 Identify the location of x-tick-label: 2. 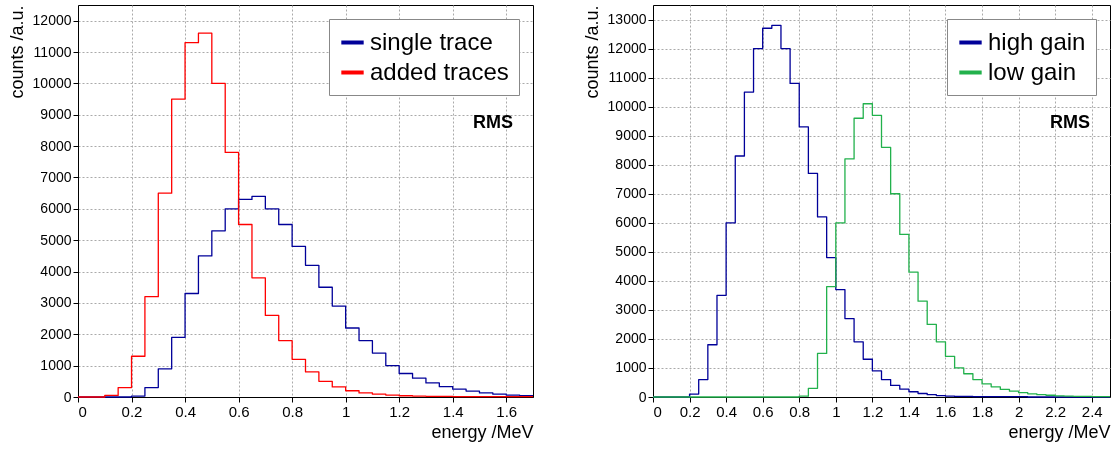
(1019, 411).